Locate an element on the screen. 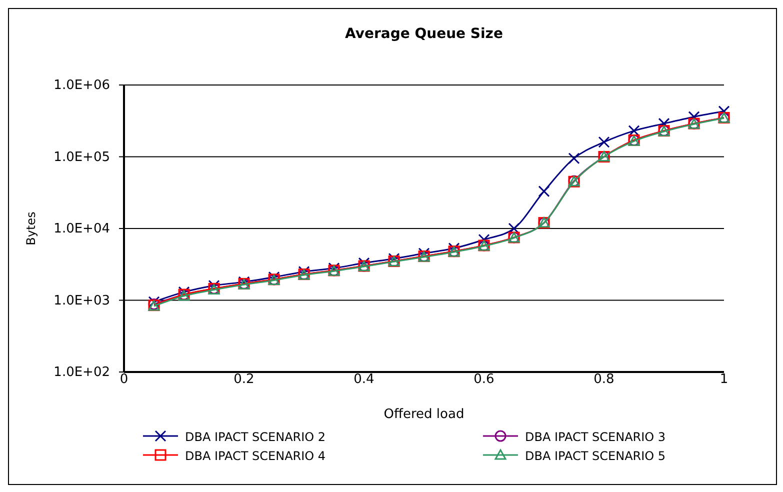 This screenshot has height=492, width=783. y-axis-title: Bytes is located at coordinates (31, 229).